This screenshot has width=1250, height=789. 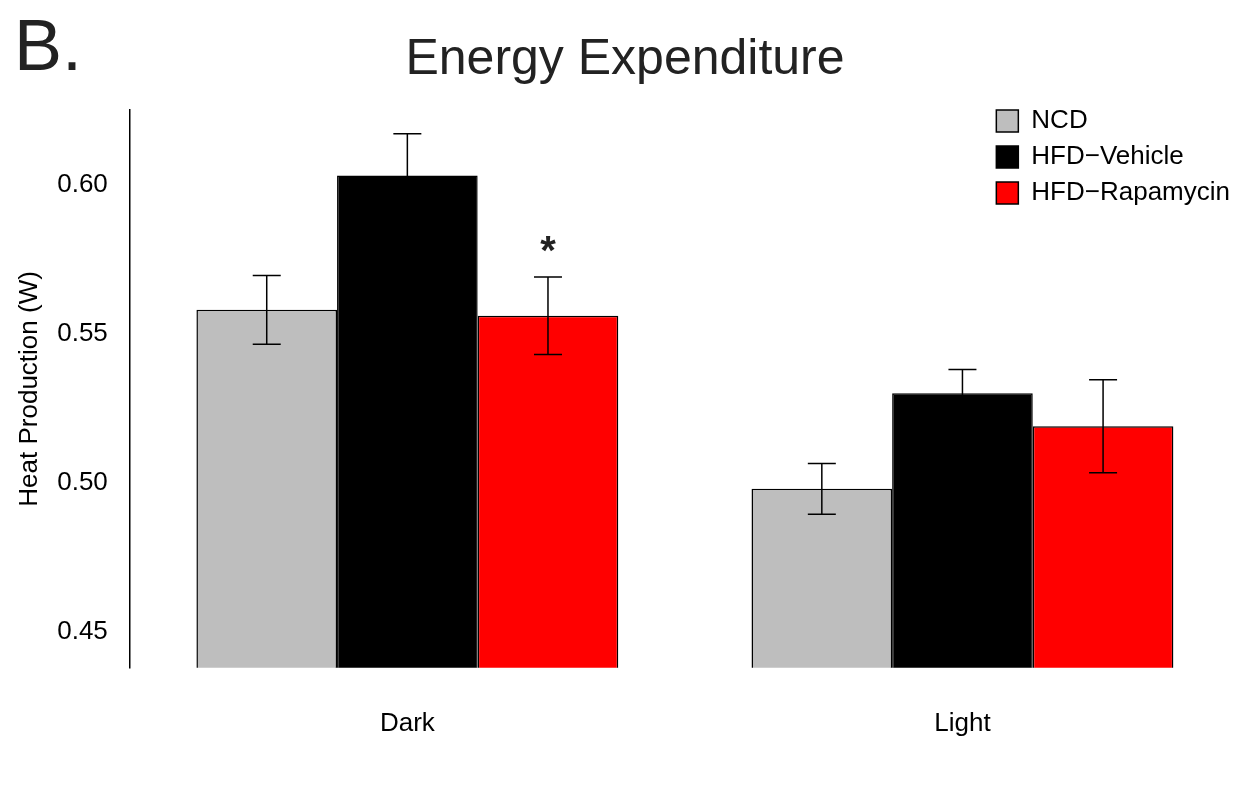 I want to click on legend-label: HFD−Rapamycin, so click(x=1130, y=191).